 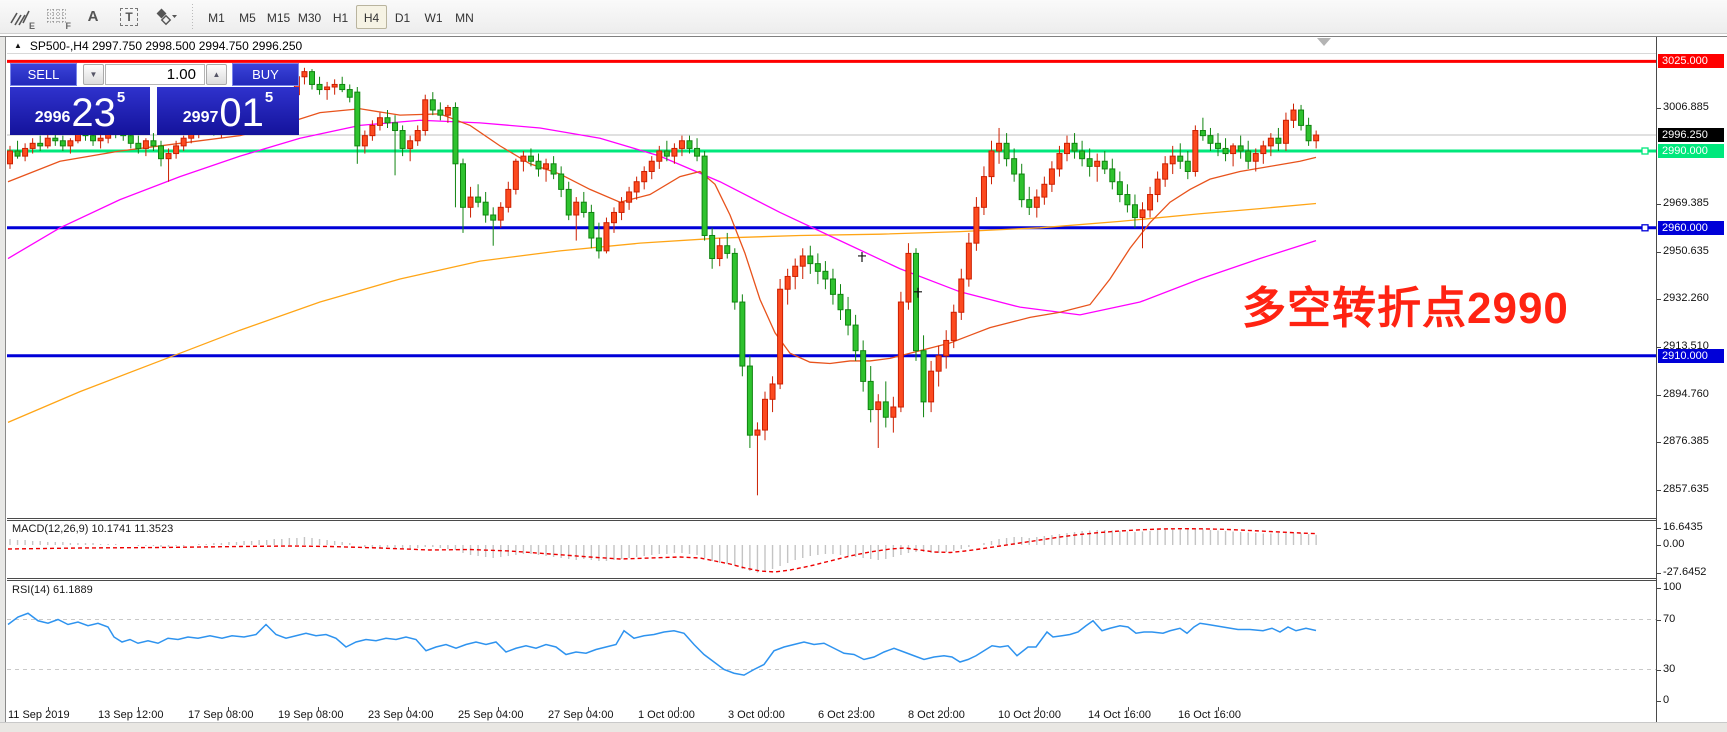 What do you see at coordinates (1669, 618) in the screenshot?
I see `rsi-scale-label: 70` at bounding box center [1669, 618].